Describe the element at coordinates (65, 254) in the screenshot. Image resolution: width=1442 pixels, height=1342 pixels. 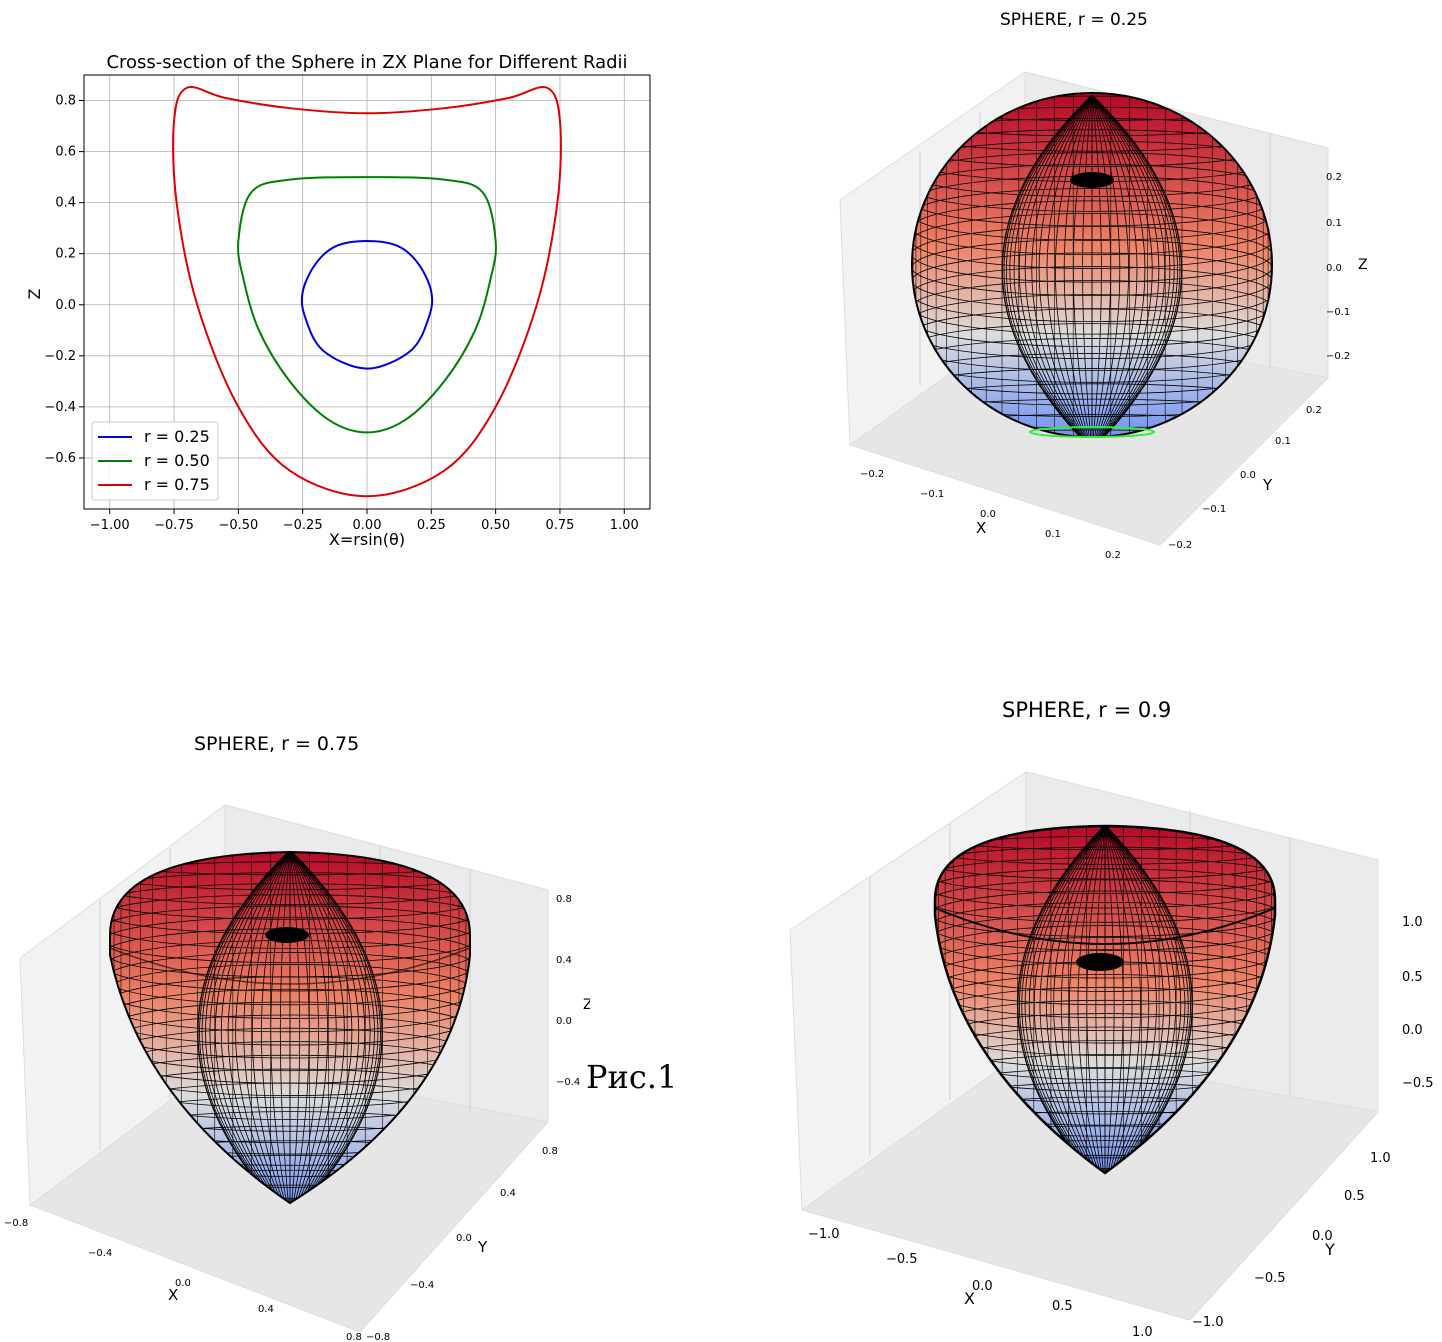
I see `y-tick-label: 0.2` at that location.